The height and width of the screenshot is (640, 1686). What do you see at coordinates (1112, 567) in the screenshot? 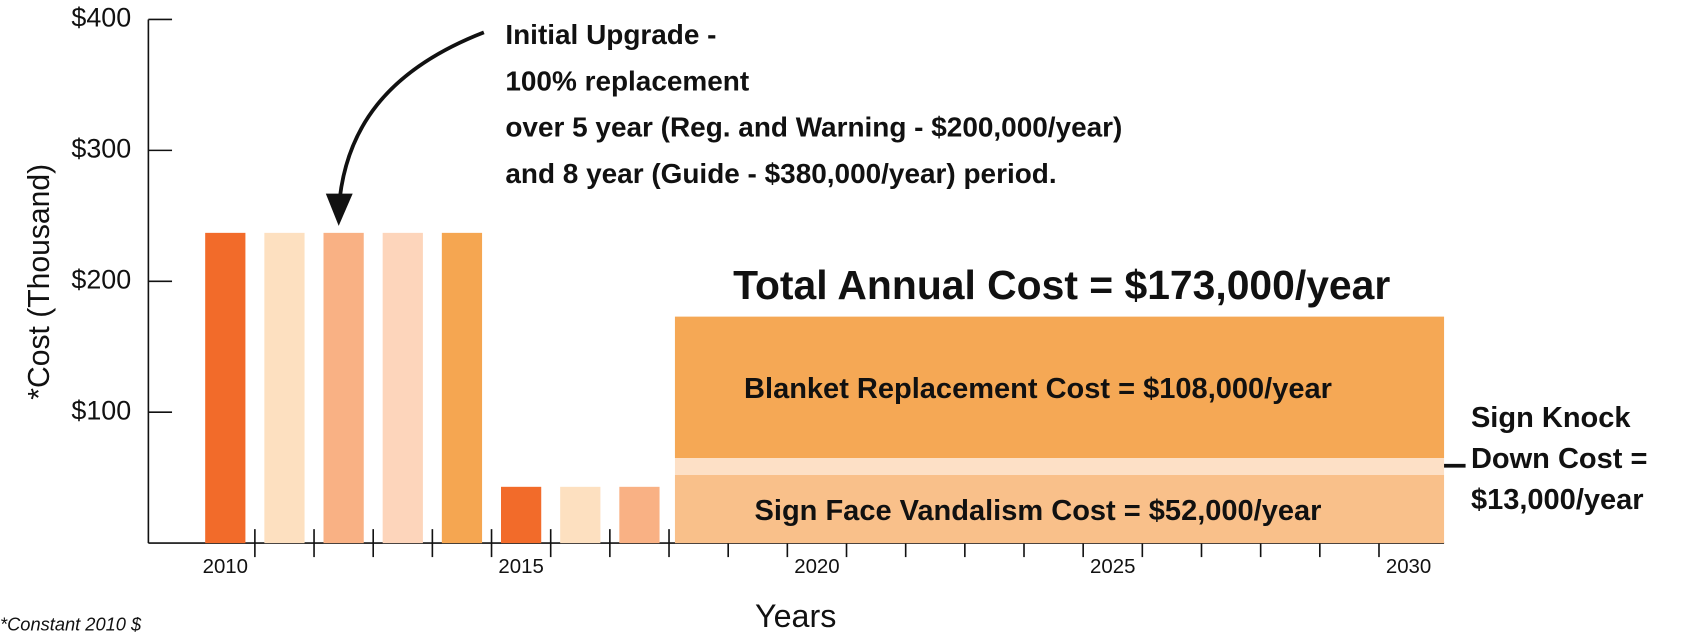
I see `x-tick-label: 2025` at bounding box center [1112, 567].